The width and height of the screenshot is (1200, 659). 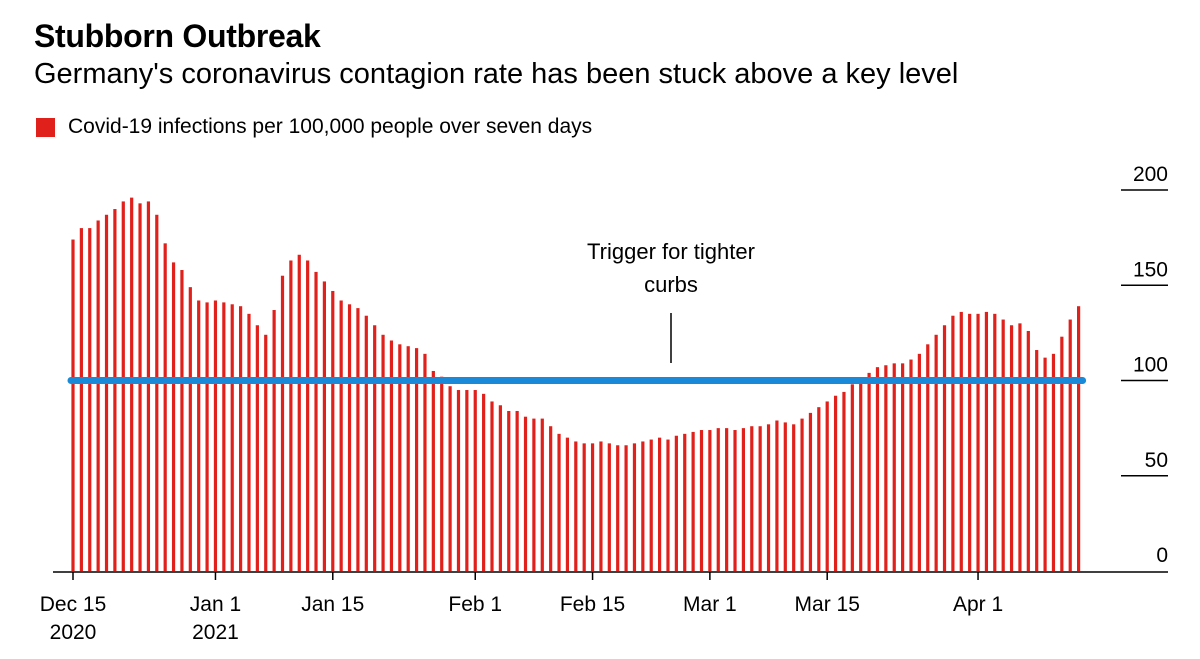 What do you see at coordinates (827, 604) in the screenshot?
I see `x-tick-label: Mar 15` at bounding box center [827, 604].